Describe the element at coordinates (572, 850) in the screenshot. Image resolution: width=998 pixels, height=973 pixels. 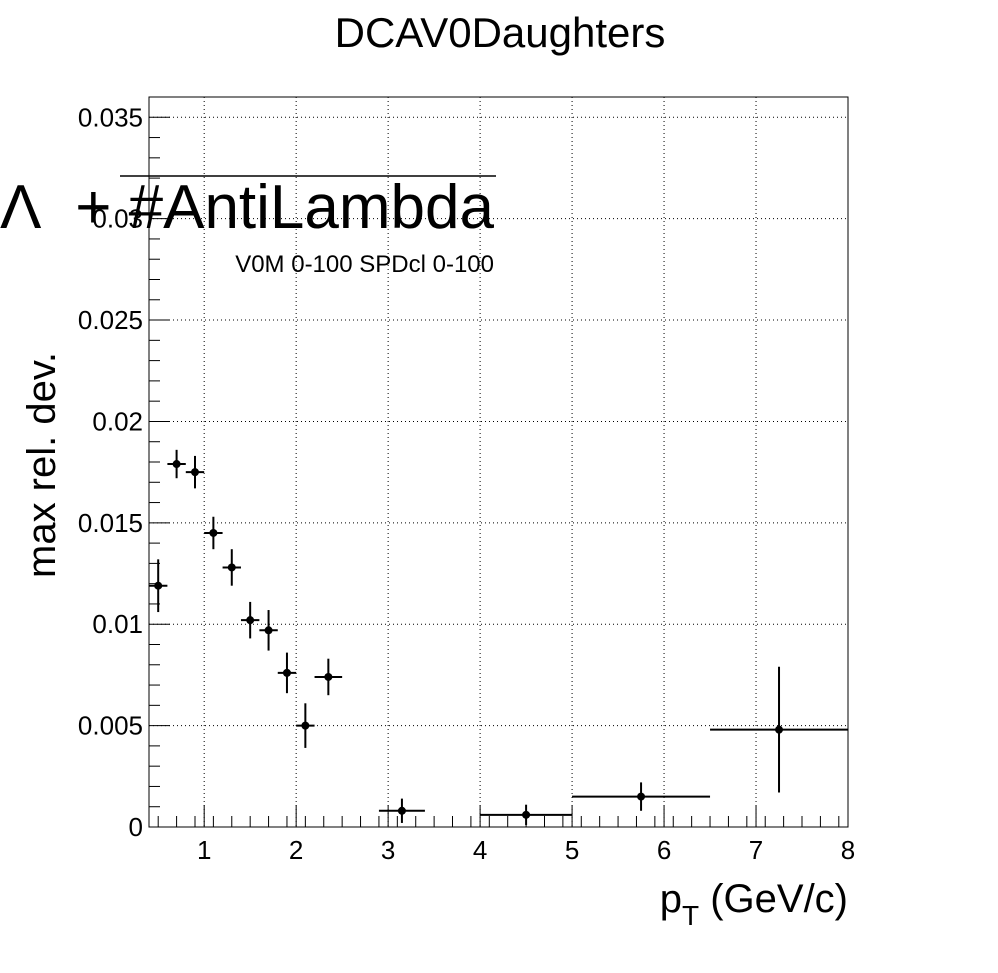
I see `x-tick-label: 5` at that location.